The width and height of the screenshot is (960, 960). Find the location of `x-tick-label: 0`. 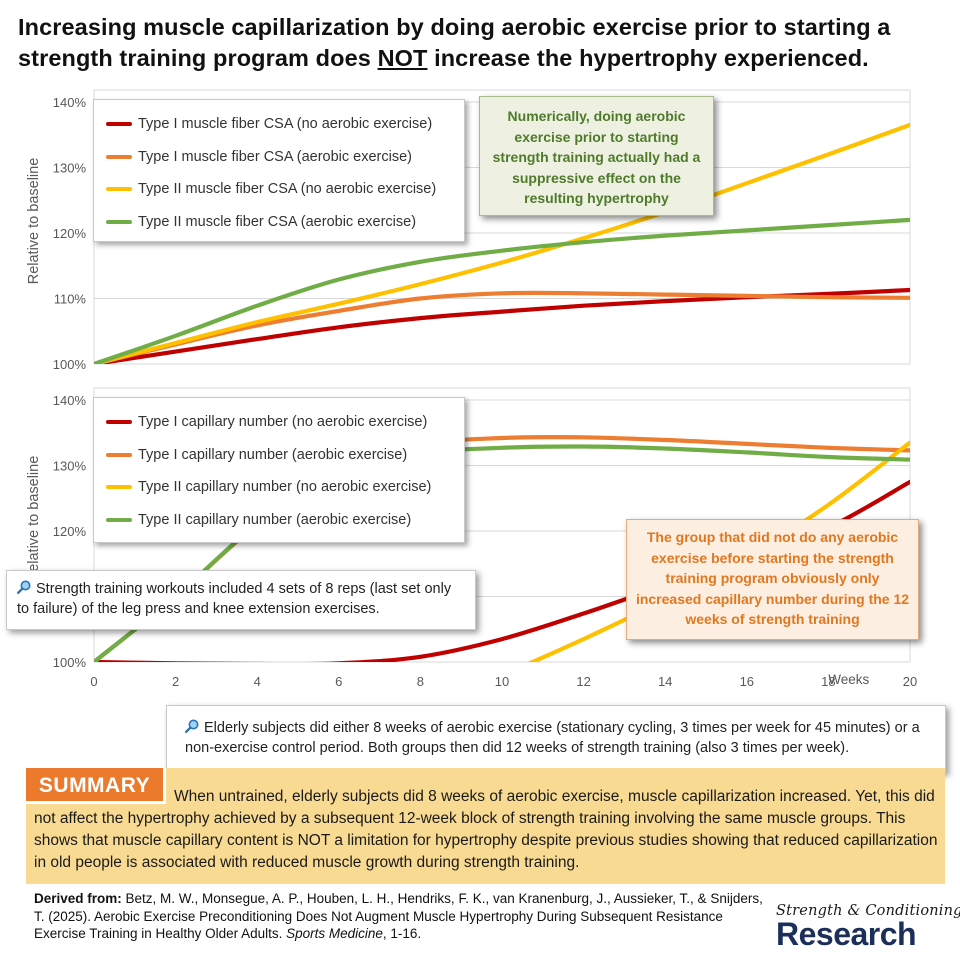

x-tick-label: 0 is located at coordinates (93, 681).